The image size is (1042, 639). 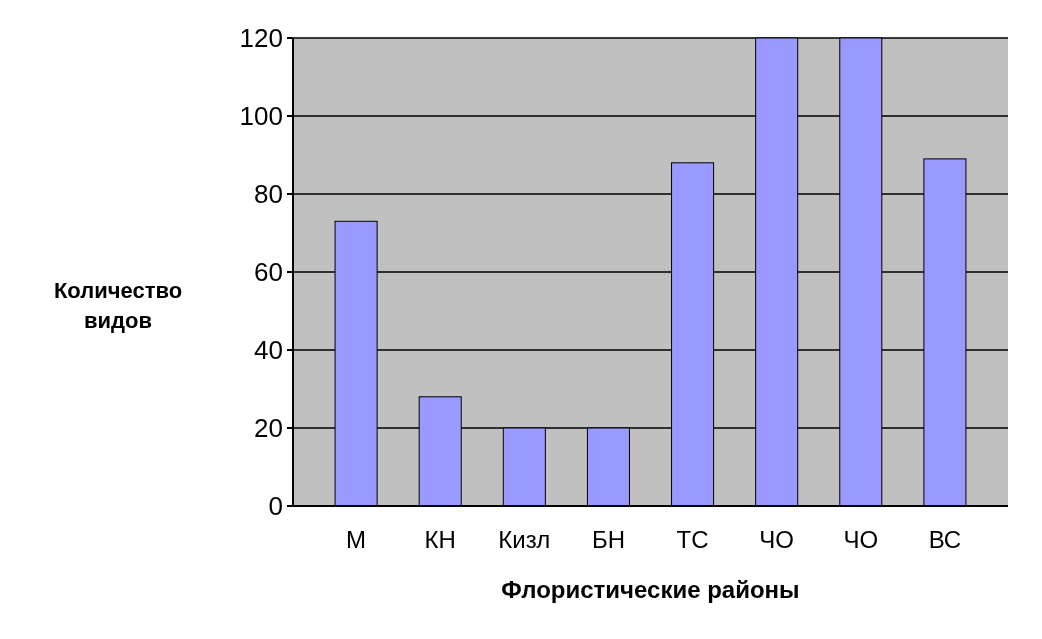 What do you see at coordinates (692, 539) in the screenshot?
I see `x-tick-label: ТС` at bounding box center [692, 539].